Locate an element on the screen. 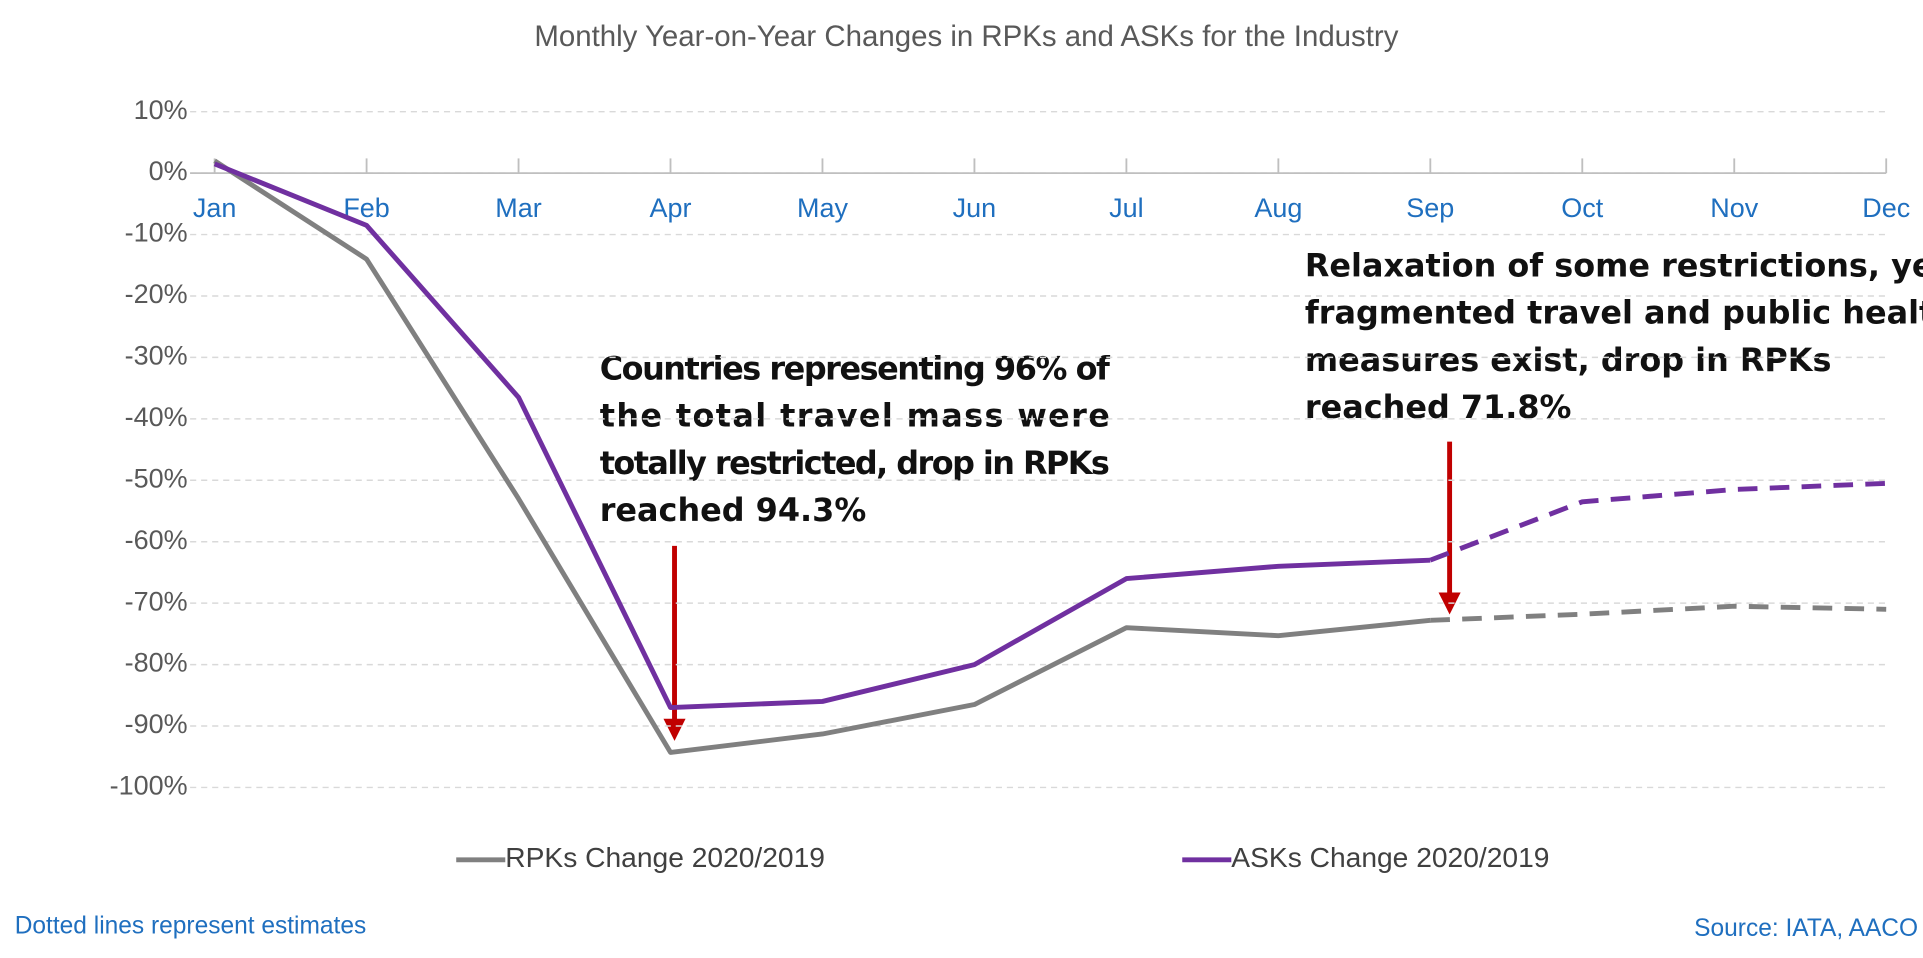 The image size is (1923, 958). annotation-line: totally restricted, drop in RPKs is located at coordinates (855, 463).